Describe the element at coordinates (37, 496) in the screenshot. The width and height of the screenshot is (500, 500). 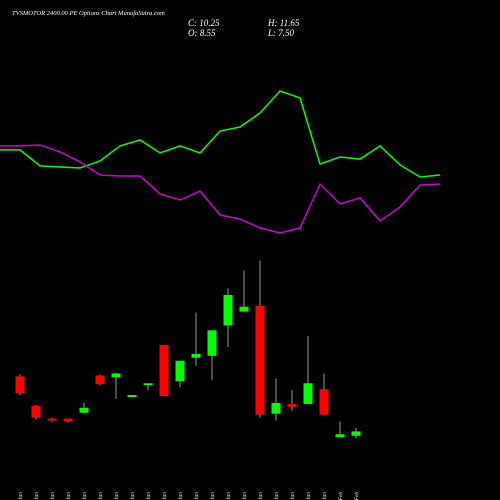
I see `x-tick-label: 02 Jan` at that location.